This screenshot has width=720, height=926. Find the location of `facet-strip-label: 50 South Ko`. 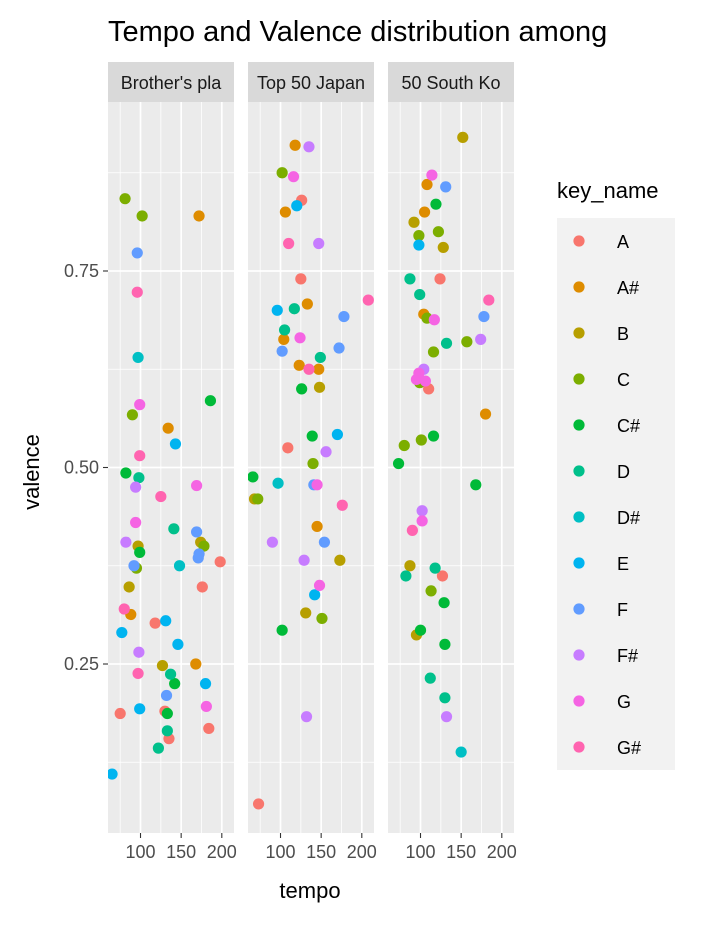

facet-strip-label: 50 South Ko is located at coordinates (450, 83).